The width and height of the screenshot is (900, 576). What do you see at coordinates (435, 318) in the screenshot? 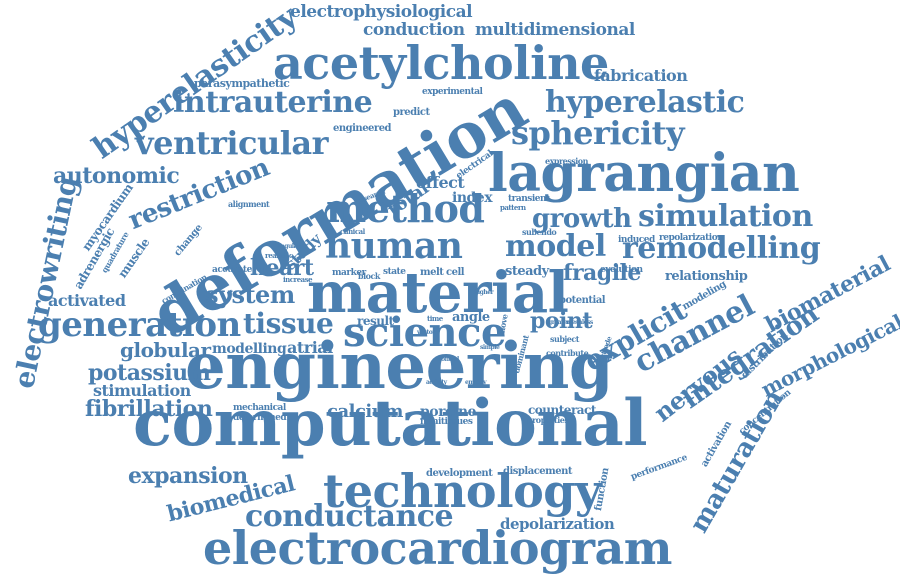
I see `word: time` at bounding box center [435, 318].